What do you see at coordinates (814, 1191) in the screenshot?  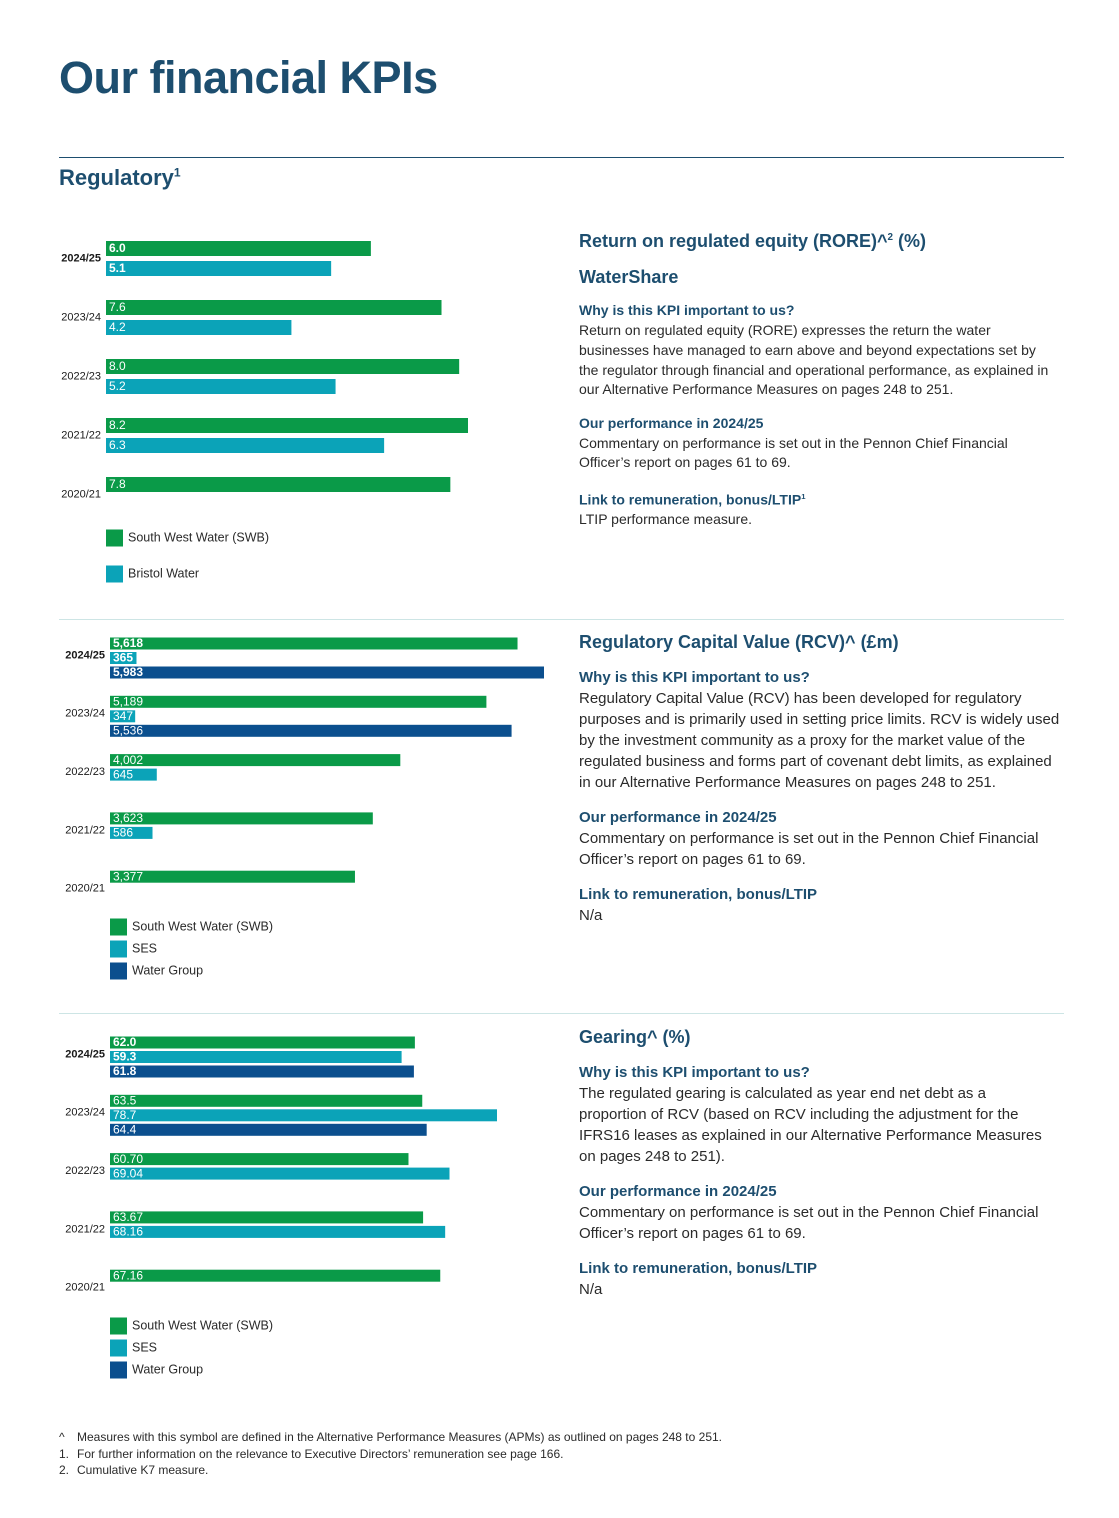 I see `section-heading: Our performance in 2024/25` at bounding box center [814, 1191].